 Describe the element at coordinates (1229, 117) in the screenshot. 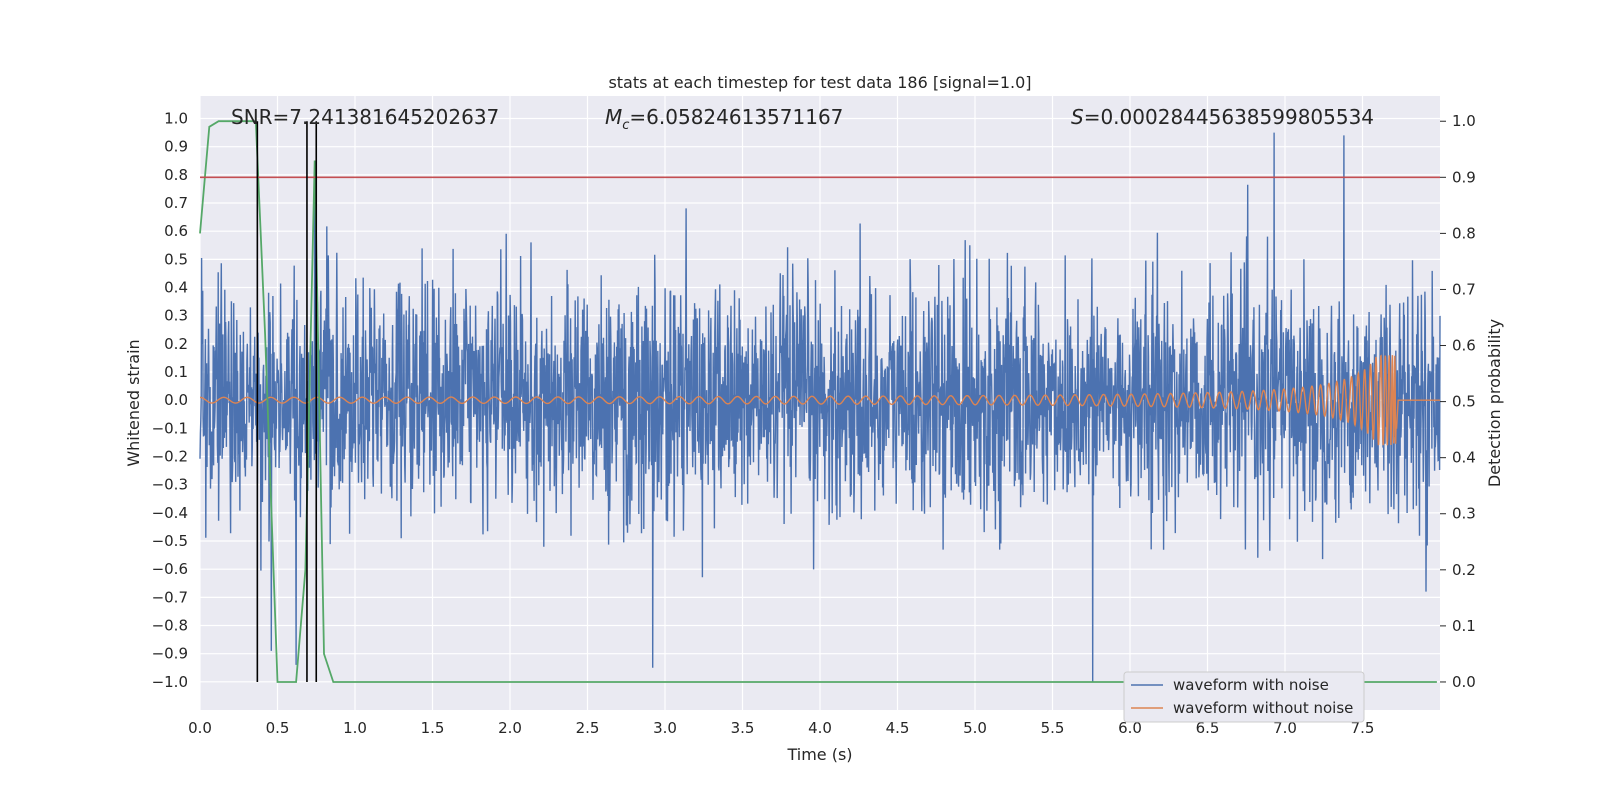

I see `s-value: =0.00028445638599805534` at that location.